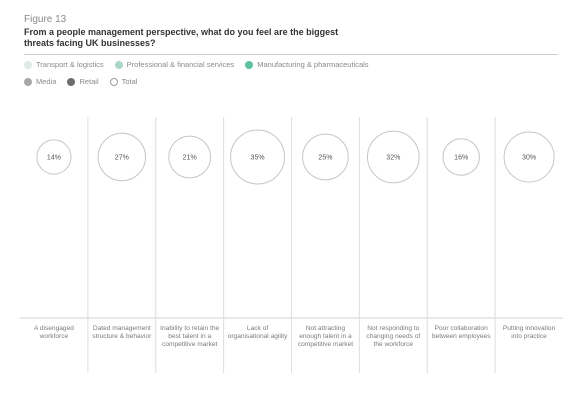  I want to click on legend-item-retail: Retail, so click(83, 81).